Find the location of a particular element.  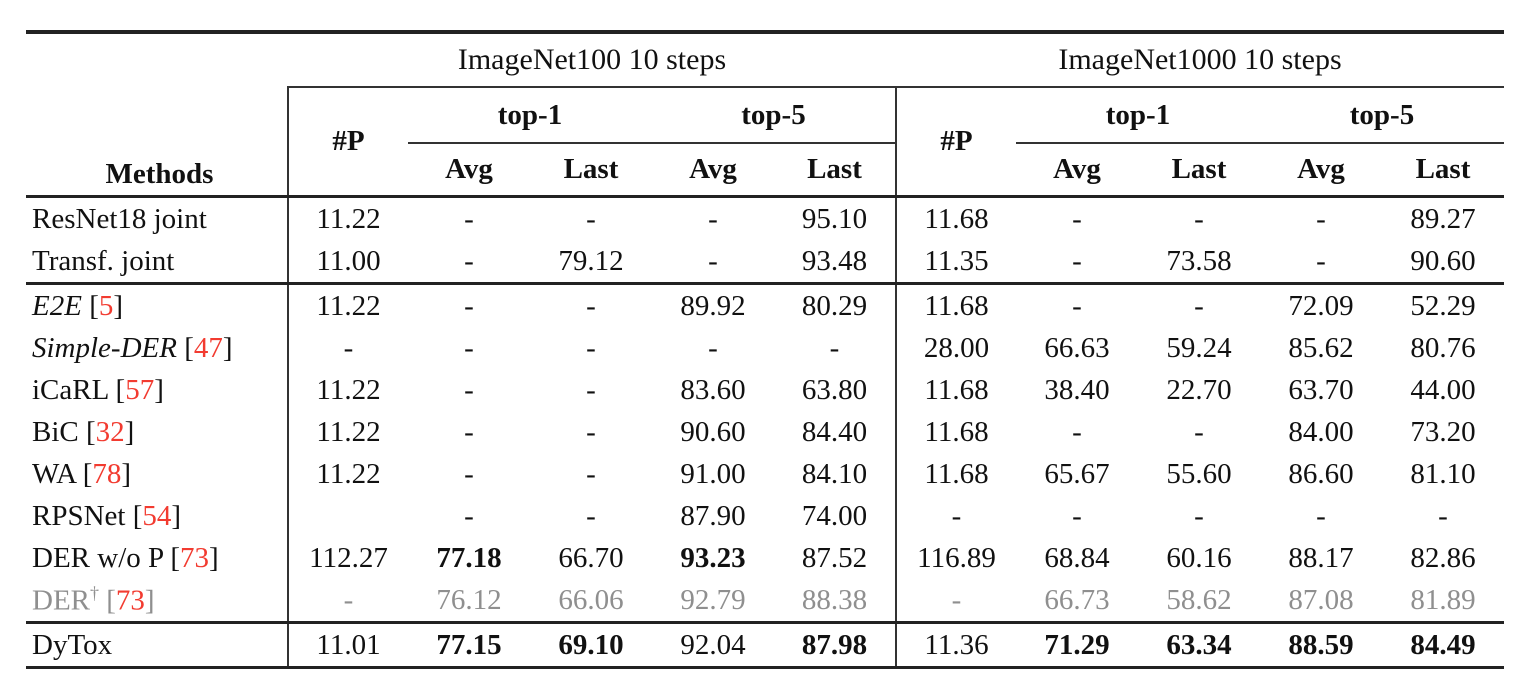

value-cell: 77.18 is located at coordinates (469, 557).